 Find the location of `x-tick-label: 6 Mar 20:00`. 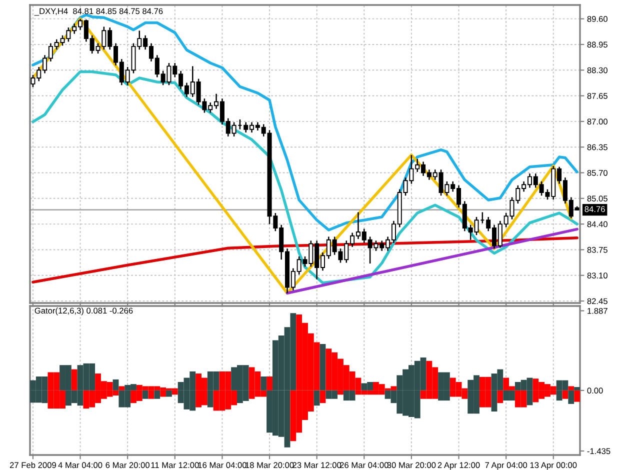

x-tick-label: 6 Mar 20:00 is located at coordinates (128, 465).